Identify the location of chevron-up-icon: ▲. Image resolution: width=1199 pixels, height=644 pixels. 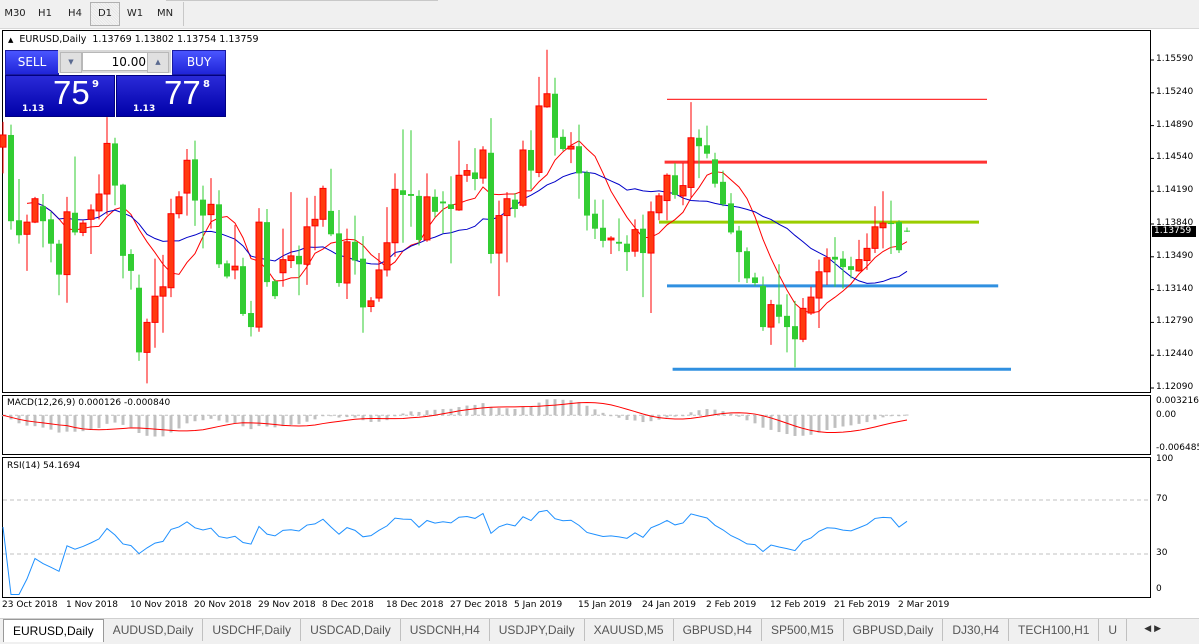
(158, 62).